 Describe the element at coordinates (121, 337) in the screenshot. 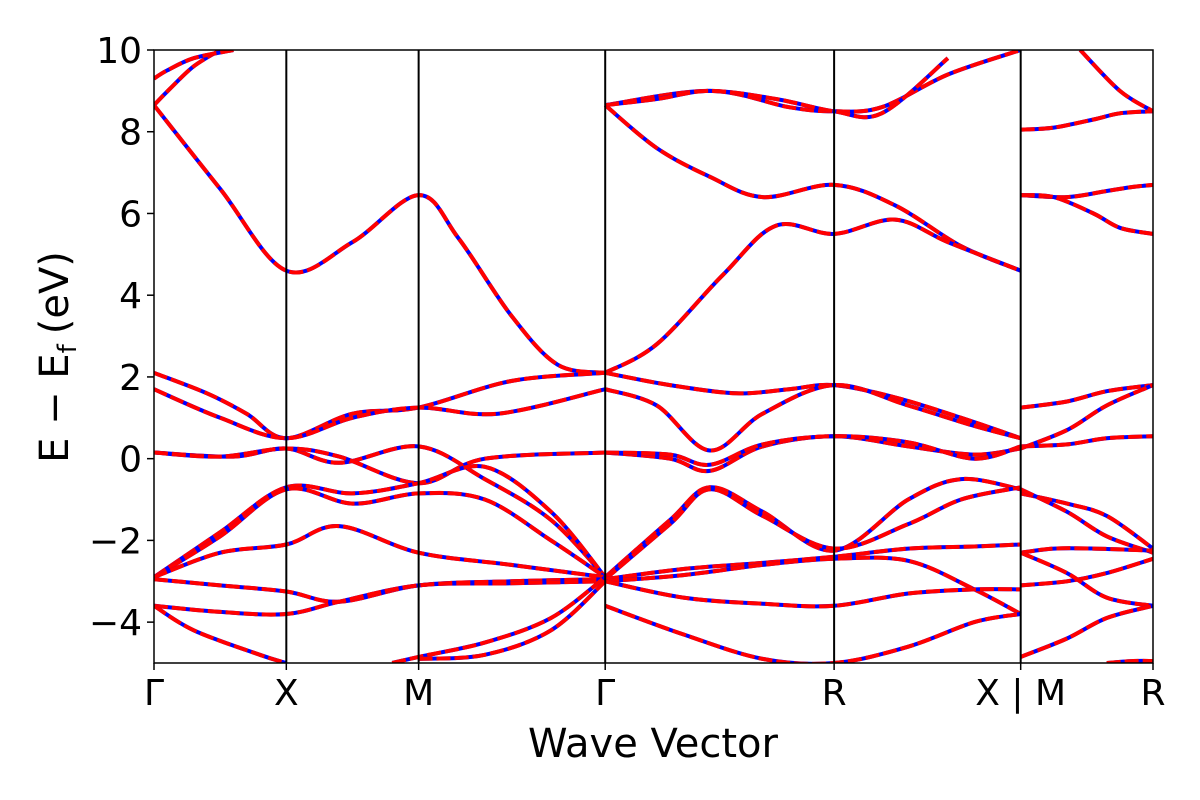

I see `y-axis-ticks: −4 −2 0 2 4 6 8 10` at that location.